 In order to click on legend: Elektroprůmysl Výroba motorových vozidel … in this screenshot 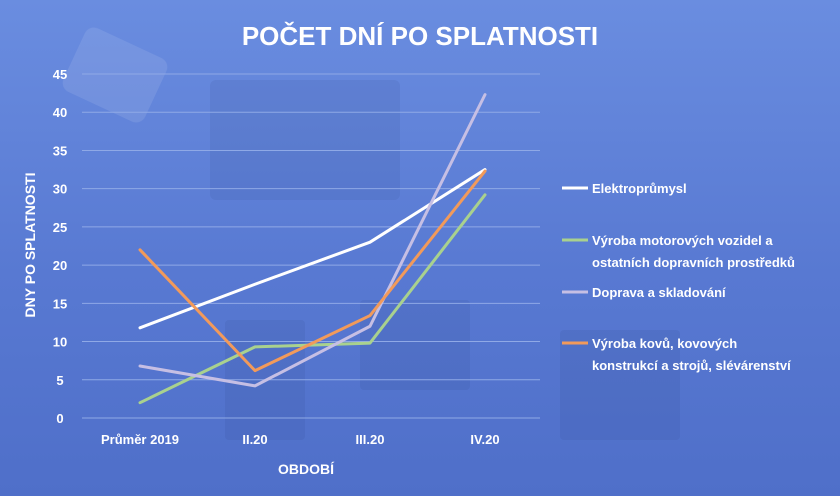, I will do `click(678, 277)`.